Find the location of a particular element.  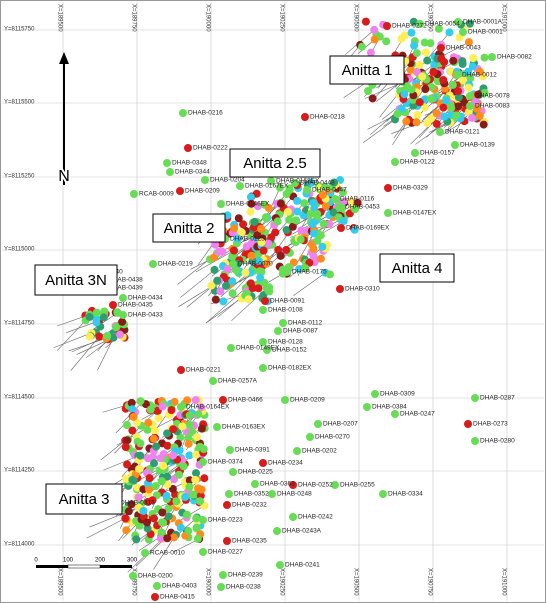

hole-label: DHAB-0433 is located at coordinates (145, 315).